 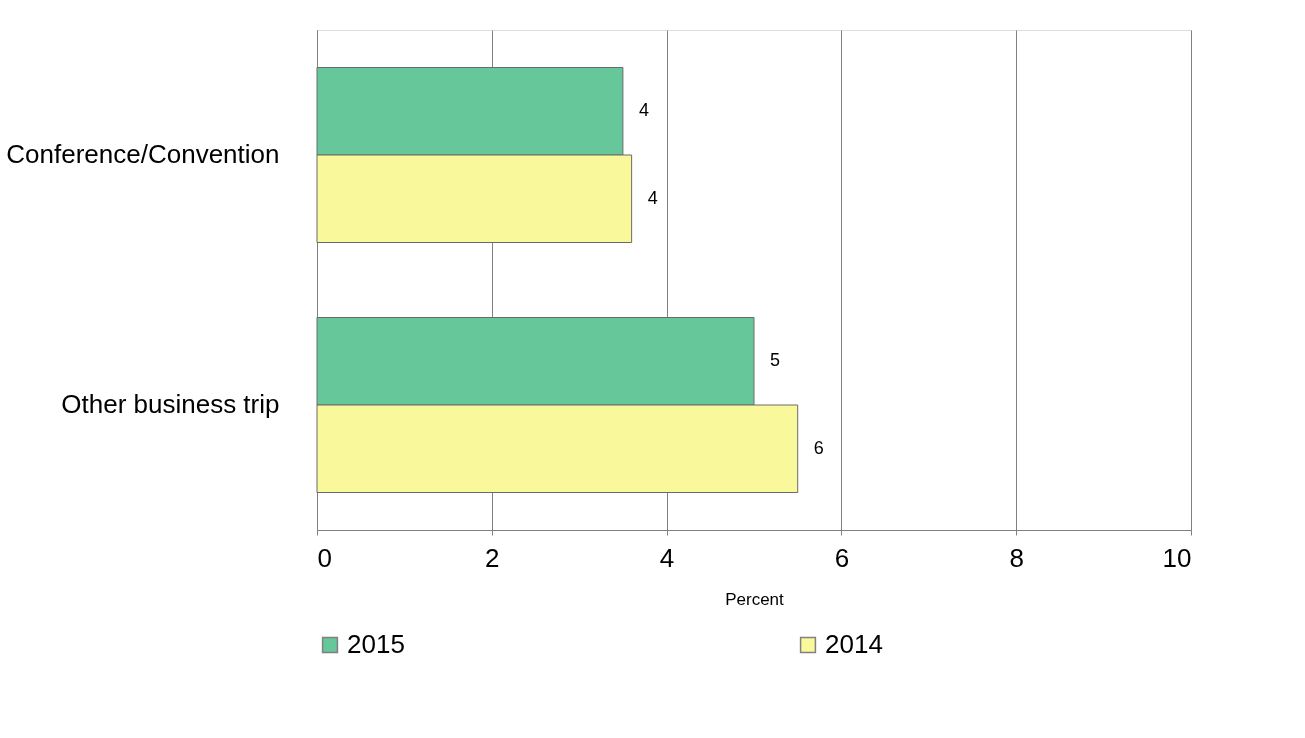 I want to click on x-tick-label: 8, so click(x=1016, y=557).